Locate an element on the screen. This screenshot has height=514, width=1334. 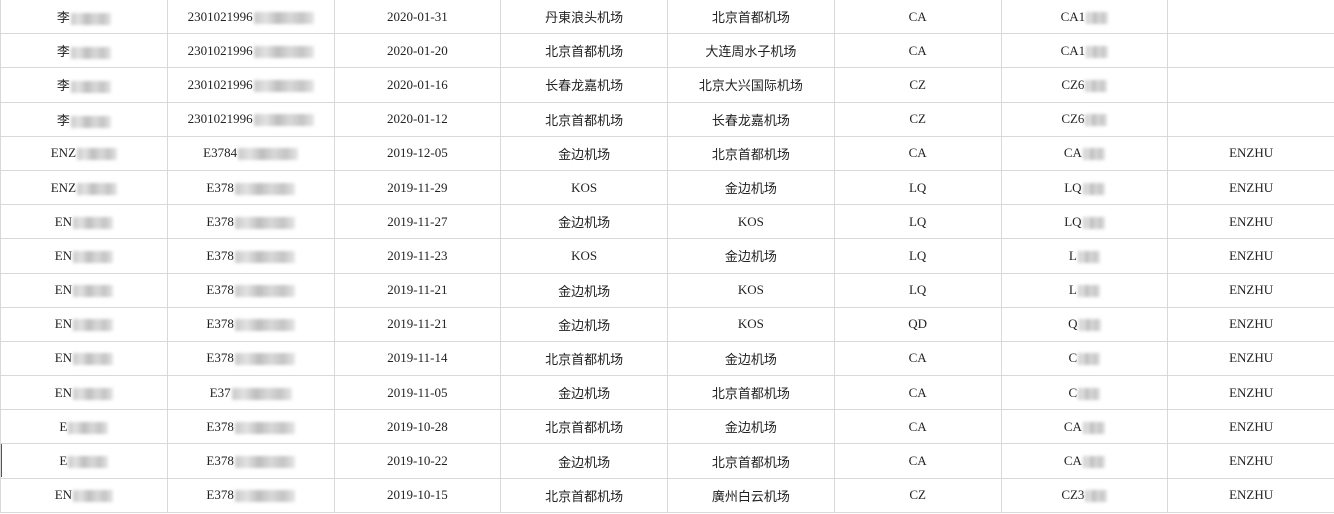
date-cell: 2019-11-14 is located at coordinates (417, 358).